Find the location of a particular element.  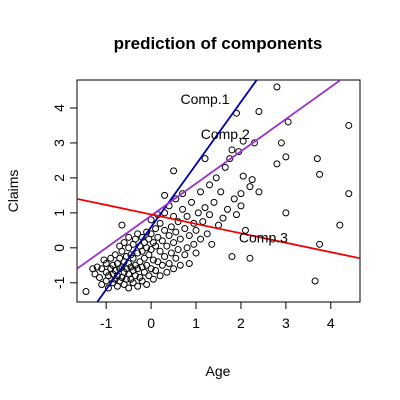

y-tick-label: 1 is located at coordinates (59, 213).